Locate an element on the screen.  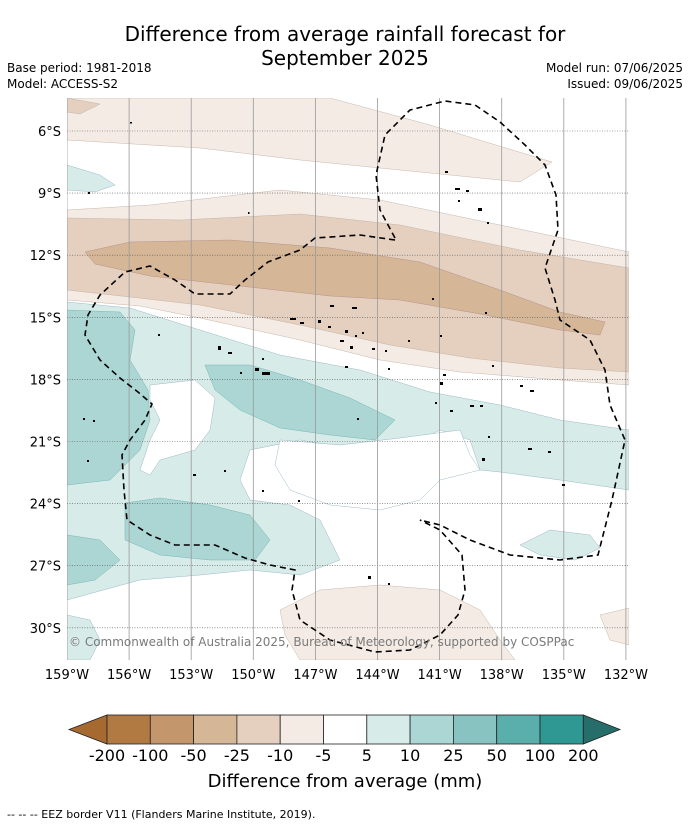
lon-label: 147°W is located at coordinates (315, 675).